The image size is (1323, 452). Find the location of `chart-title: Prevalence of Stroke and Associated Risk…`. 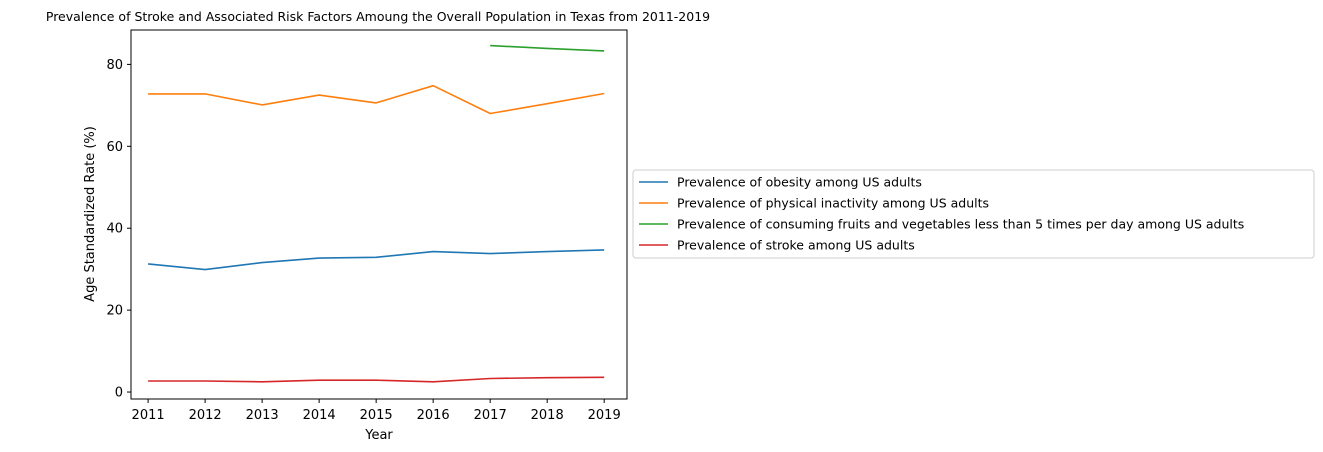

chart-title: Prevalence of Stroke and Associated Risk… is located at coordinates (378, 16).